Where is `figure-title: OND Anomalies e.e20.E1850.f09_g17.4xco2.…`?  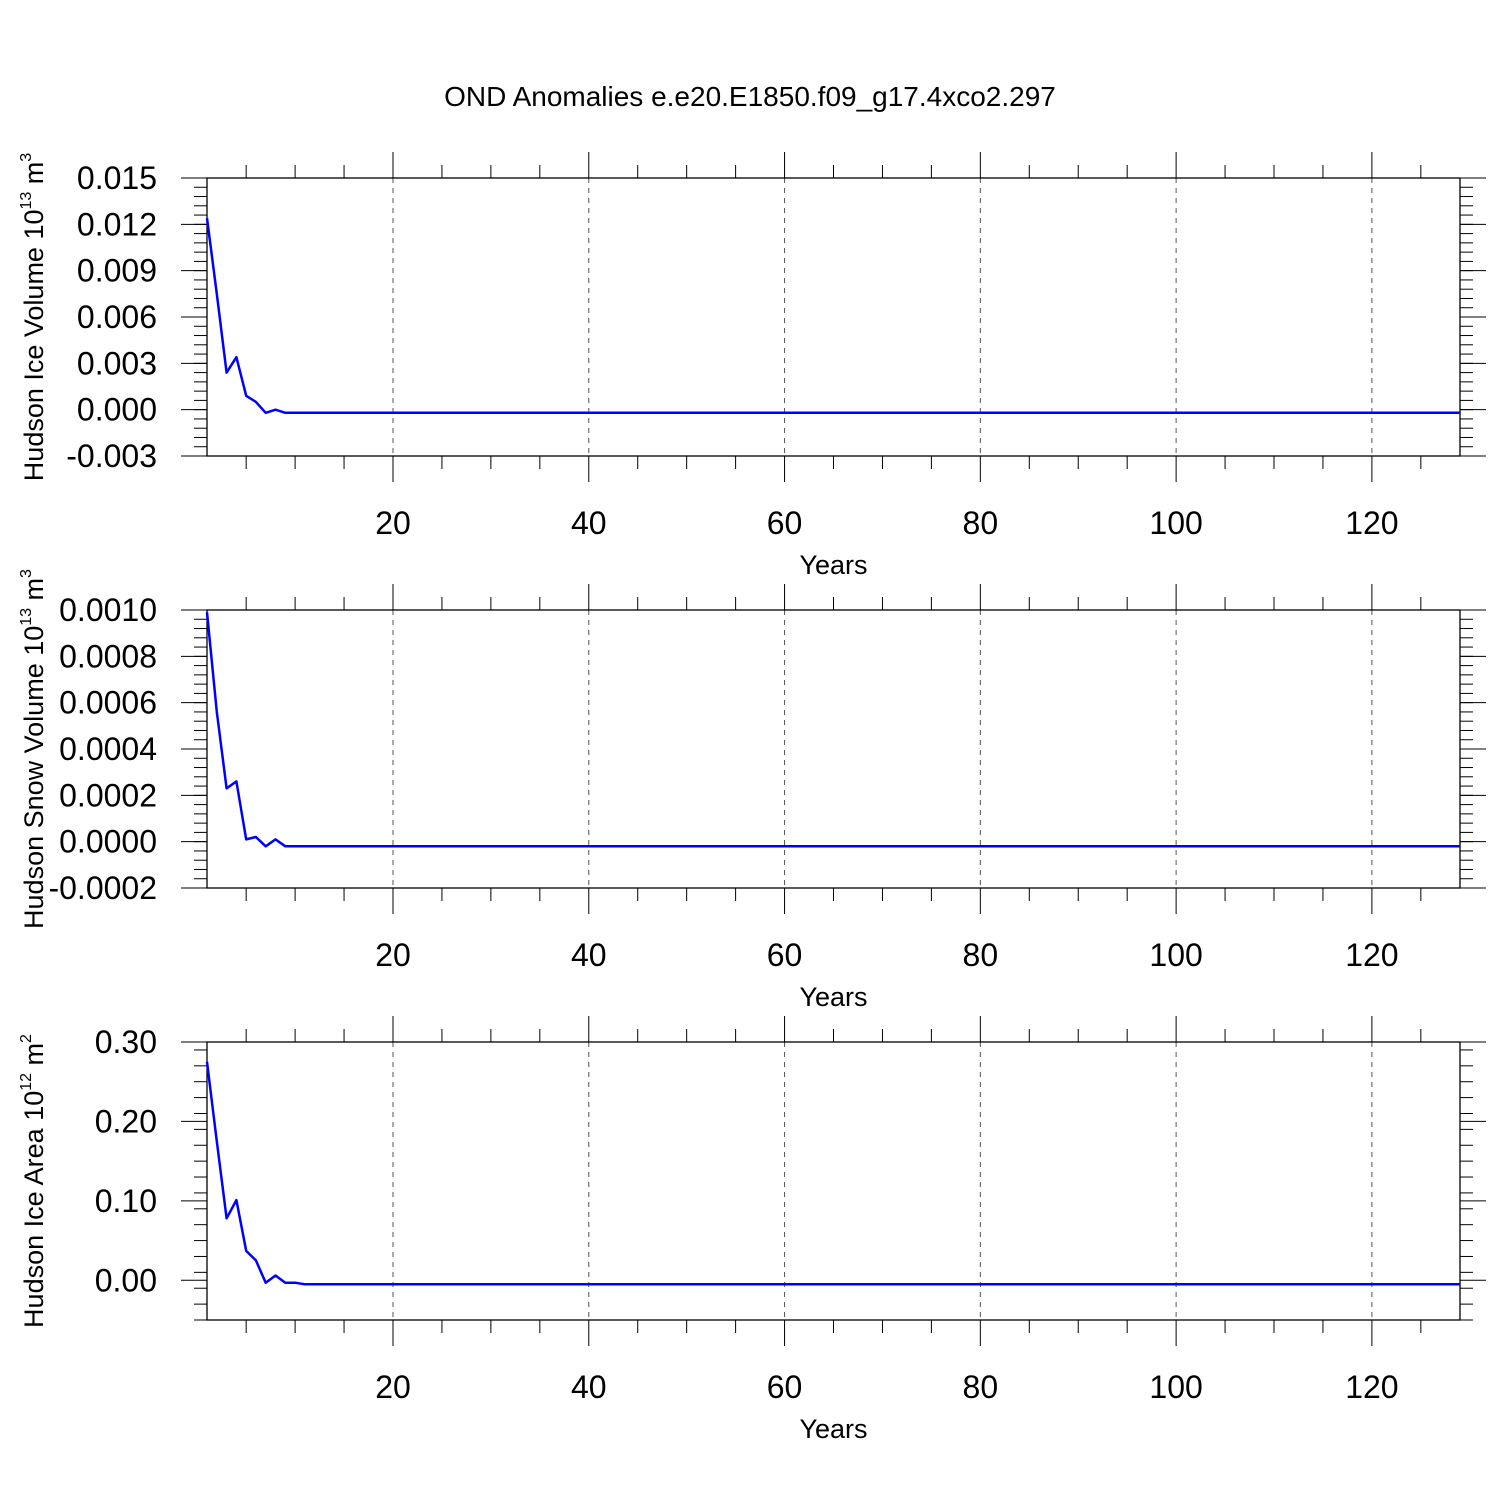
figure-title: OND Anomalies e.e20.E1850.f09_g17.4xco2.… is located at coordinates (750, 96).